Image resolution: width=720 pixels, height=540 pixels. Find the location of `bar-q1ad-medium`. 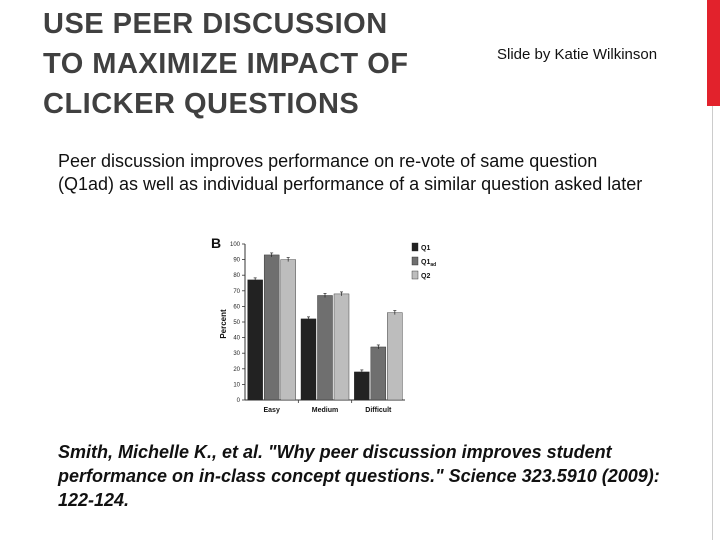

bar-q1ad-medium is located at coordinates (325, 348).